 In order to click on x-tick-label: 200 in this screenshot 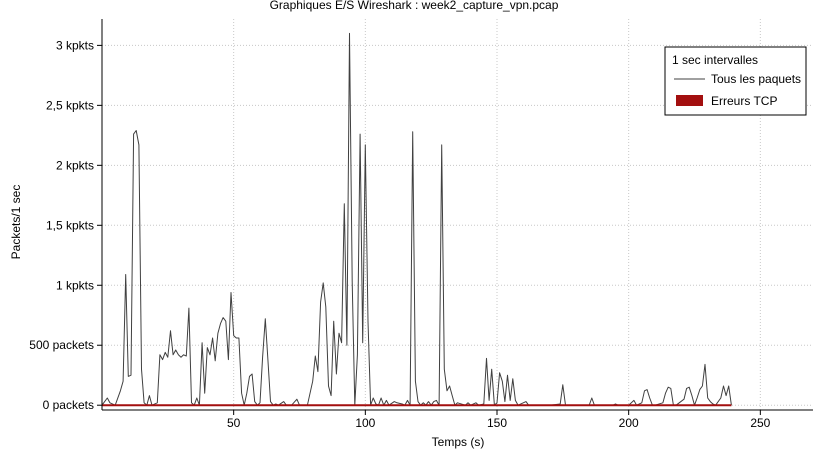, I will do `click(629, 423)`.